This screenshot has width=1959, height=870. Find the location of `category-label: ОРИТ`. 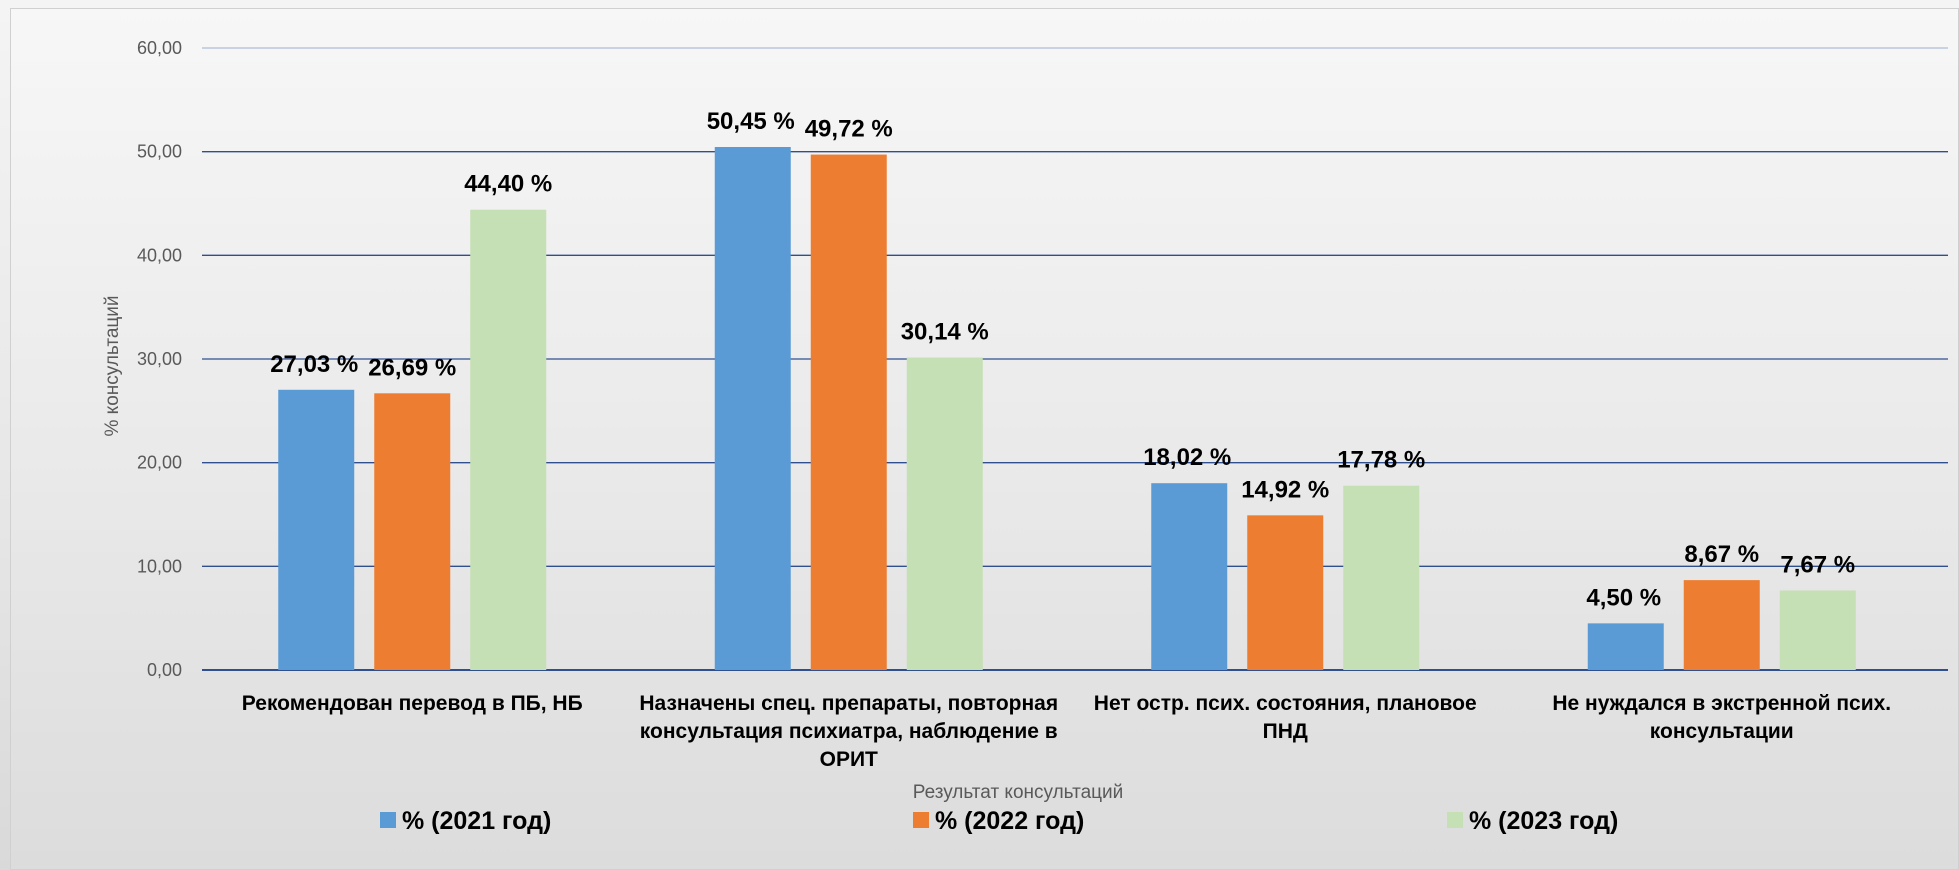

category-label: ОРИТ is located at coordinates (849, 759).